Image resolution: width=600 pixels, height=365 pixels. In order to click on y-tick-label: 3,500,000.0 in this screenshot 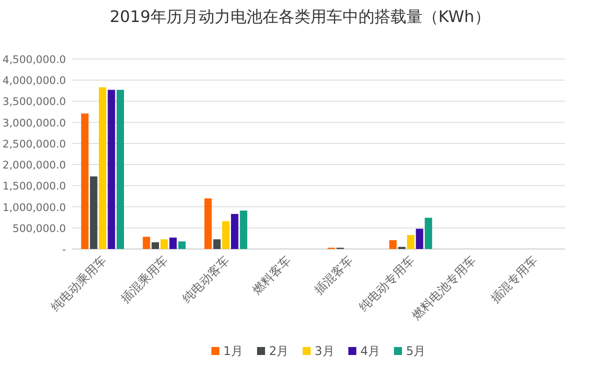, I will do `click(34, 102)`.